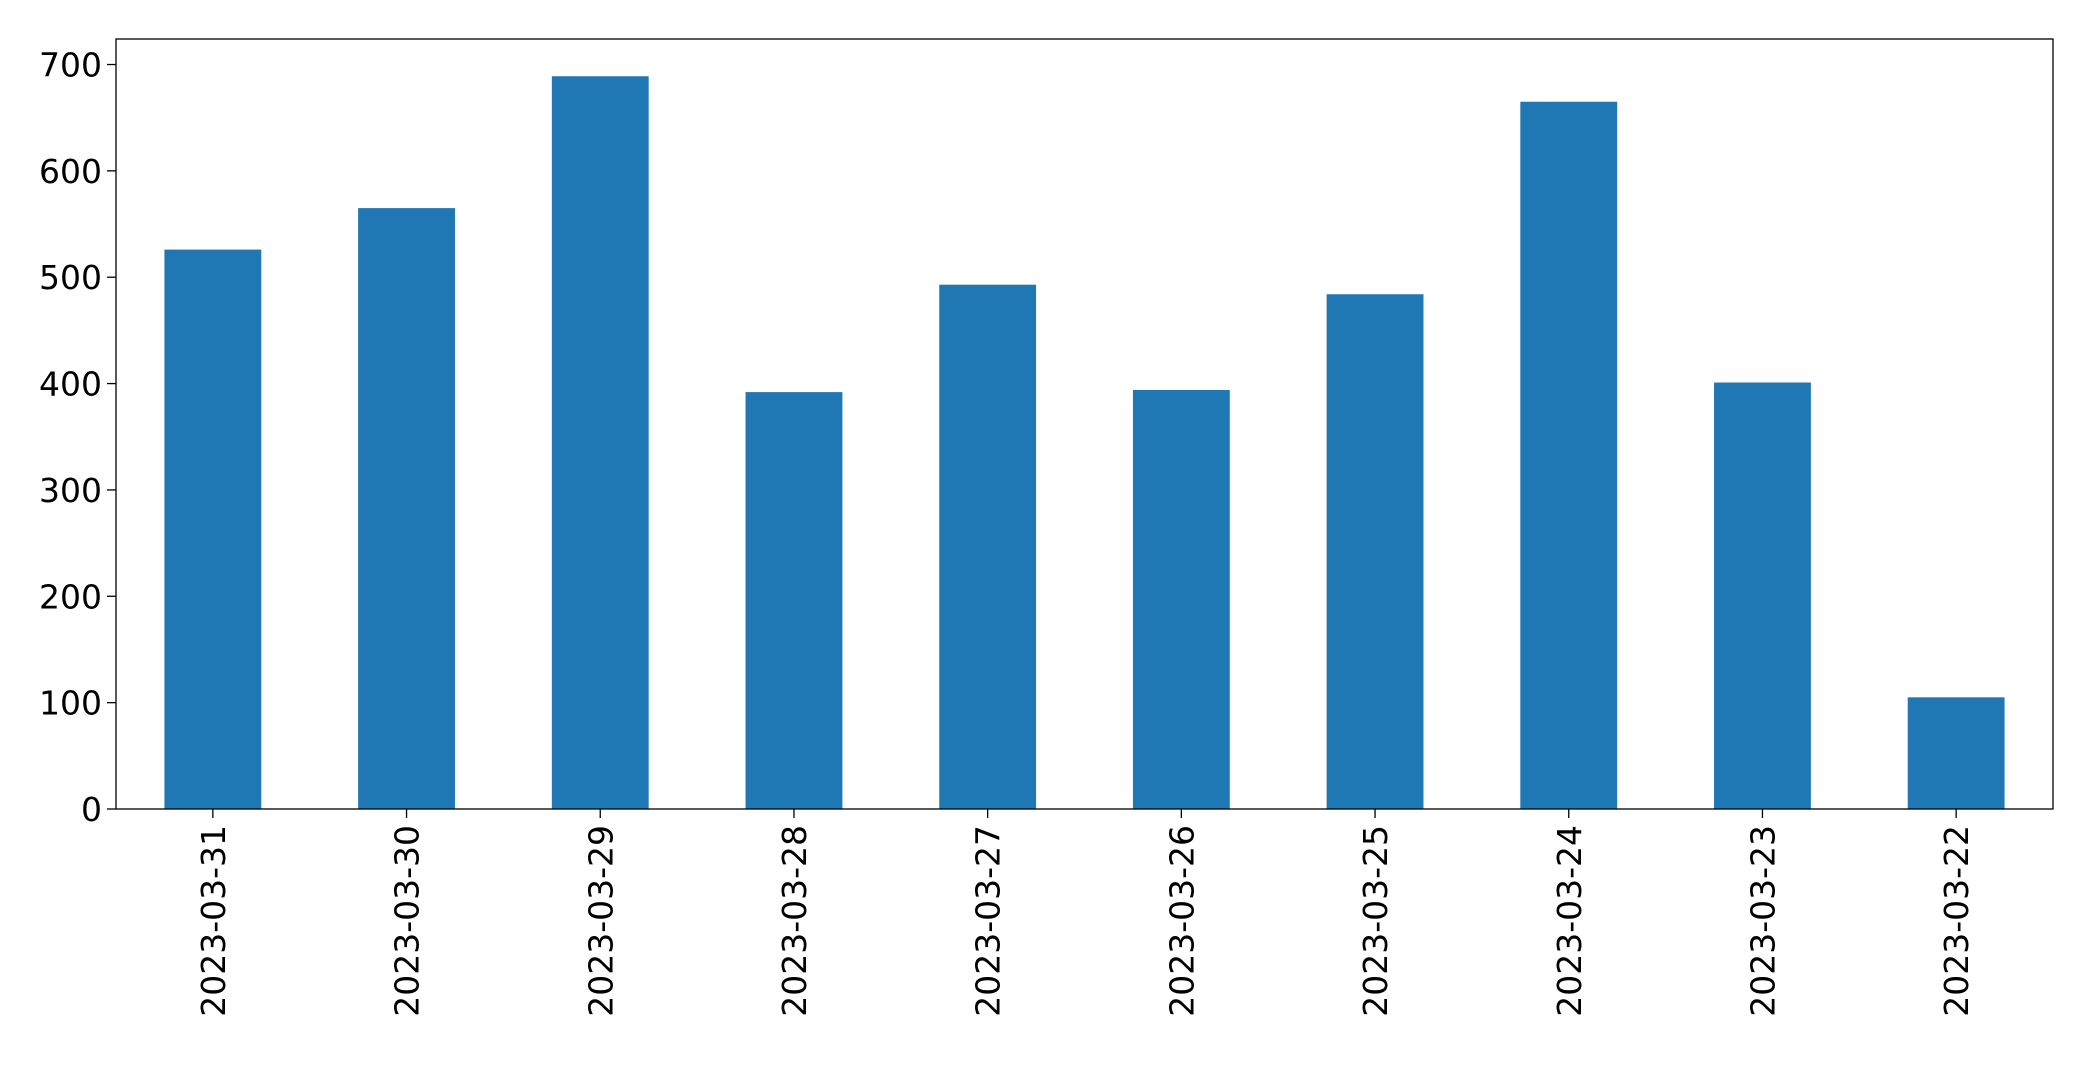 This screenshot has height=1065, width=2093. I want to click on x-tick-label: 2023-03-25, so click(1375, 921).